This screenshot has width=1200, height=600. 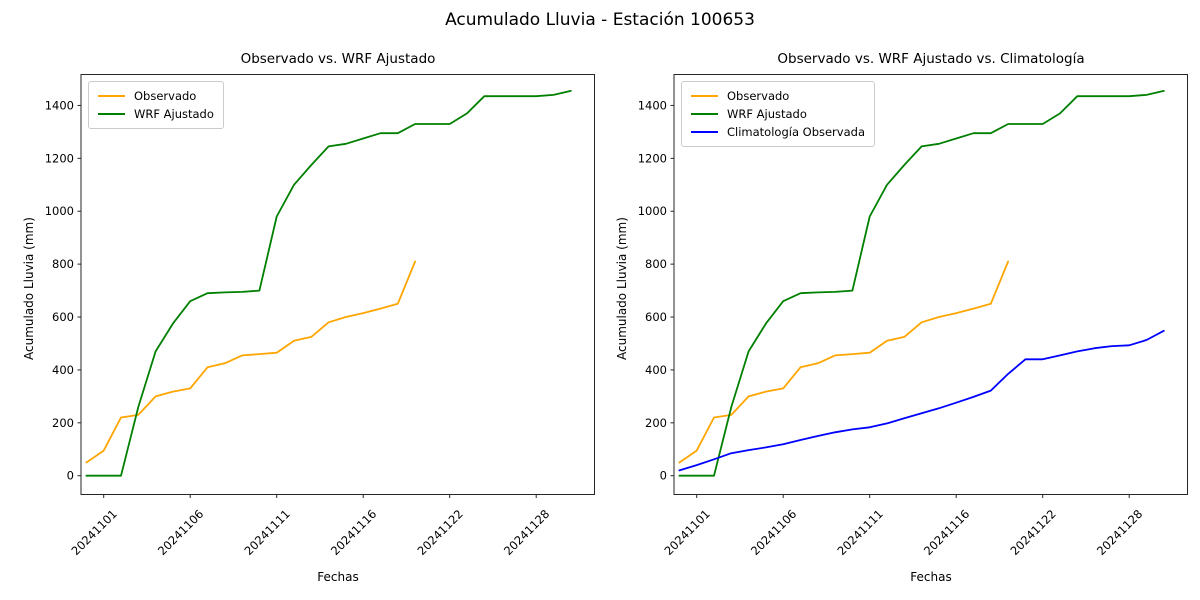 What do you see at coordinates (338, 577) in the screenshot?
I see `left-x-axis-label: Fechas` at bounding box center [338, 577].